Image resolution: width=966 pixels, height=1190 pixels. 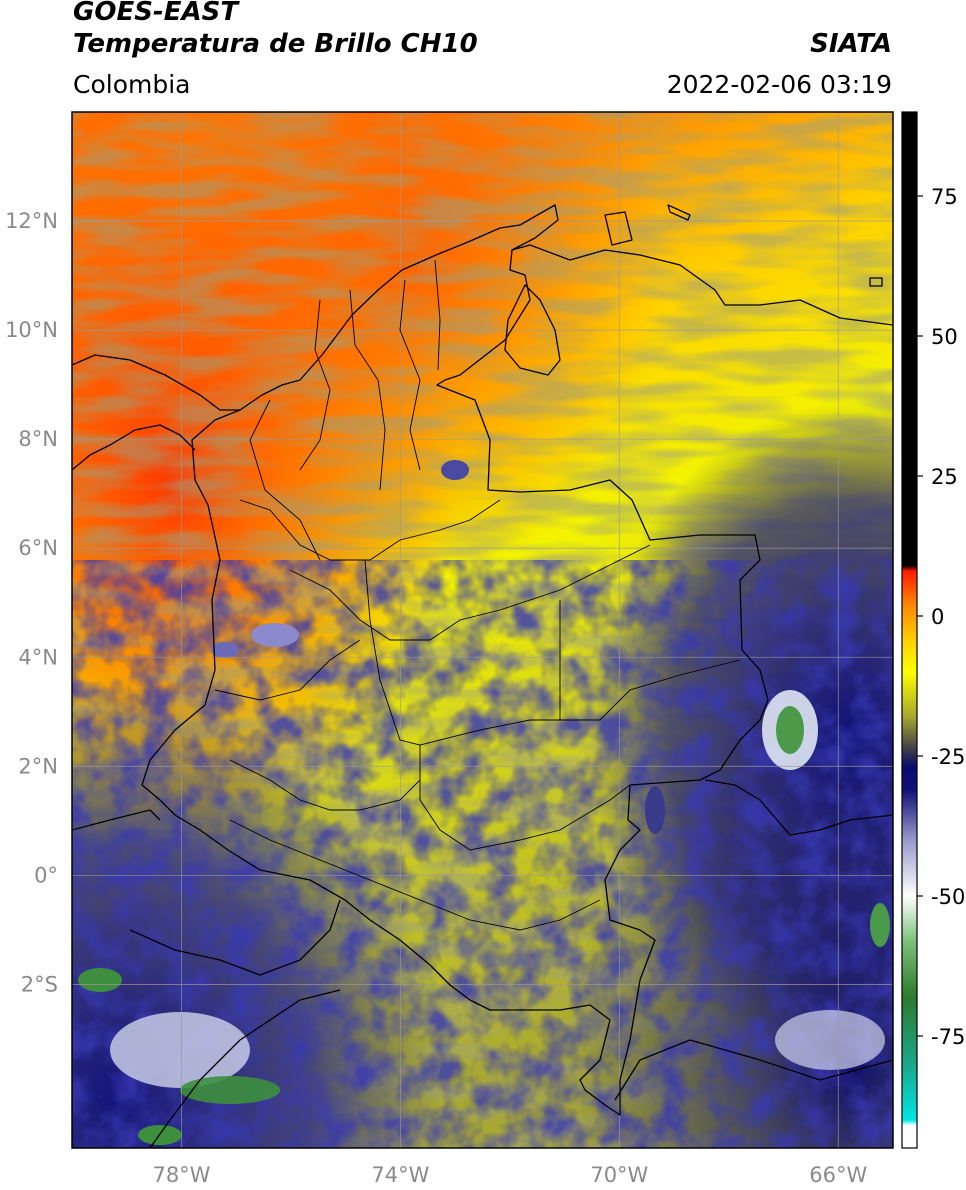 What do you see at coordinates (275, 44) in the screenshot?
I see `product-title: Temperatura de Brillo CH10` at bounding box center [275, 44].